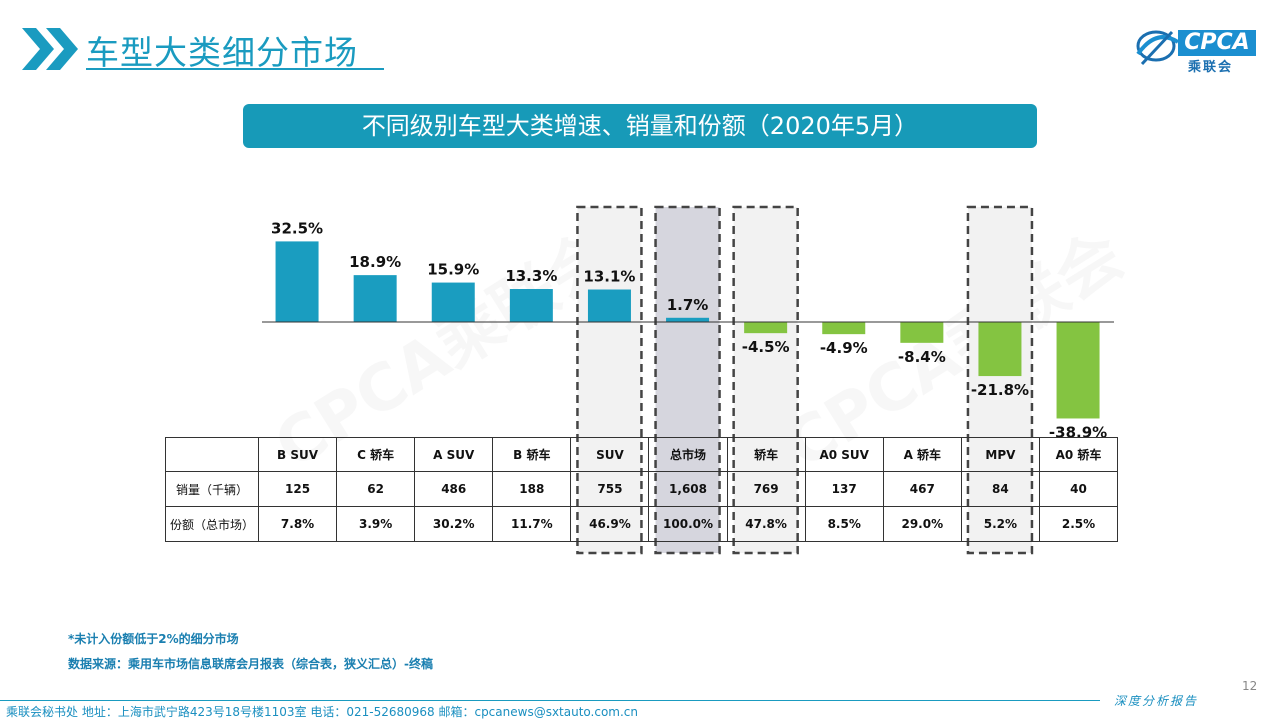  What do you see at coordinates (454, 454) in the screenshot?
I see `column-header: A SUV` at bounding box center [454, 454].